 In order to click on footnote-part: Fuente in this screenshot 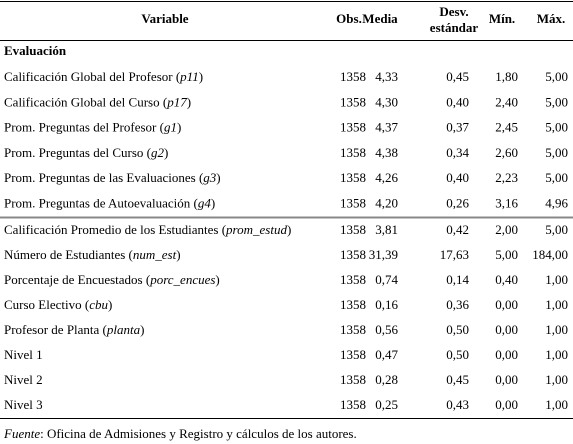, I will do `click(21, 433)`.